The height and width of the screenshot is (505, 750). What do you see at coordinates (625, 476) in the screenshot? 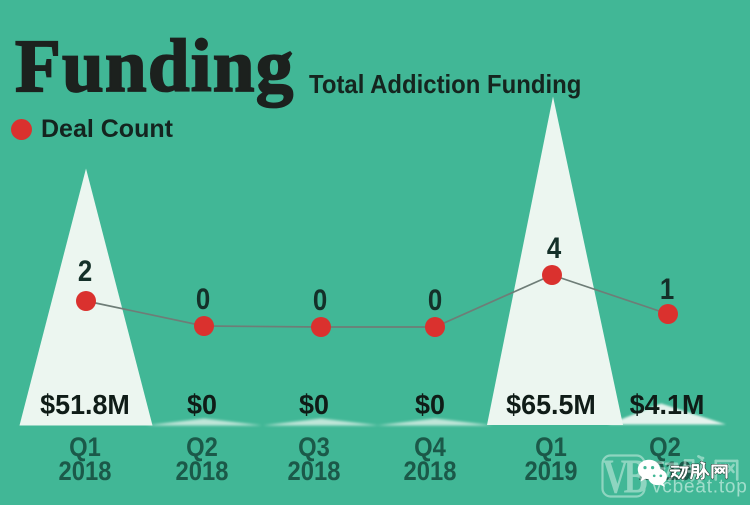
I see `svg-text: VB` at bounding box center [625, 476].